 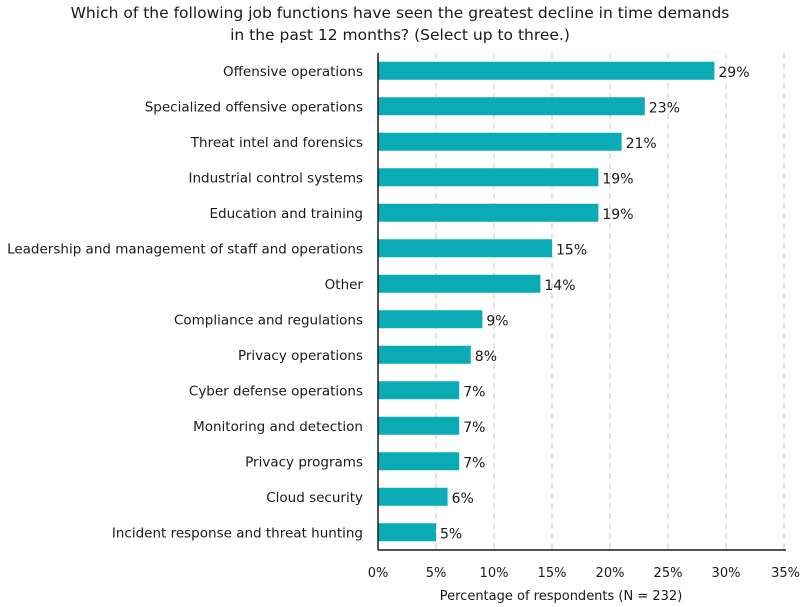 I want to click on data-label: 23%, so click(x=664, y=108).